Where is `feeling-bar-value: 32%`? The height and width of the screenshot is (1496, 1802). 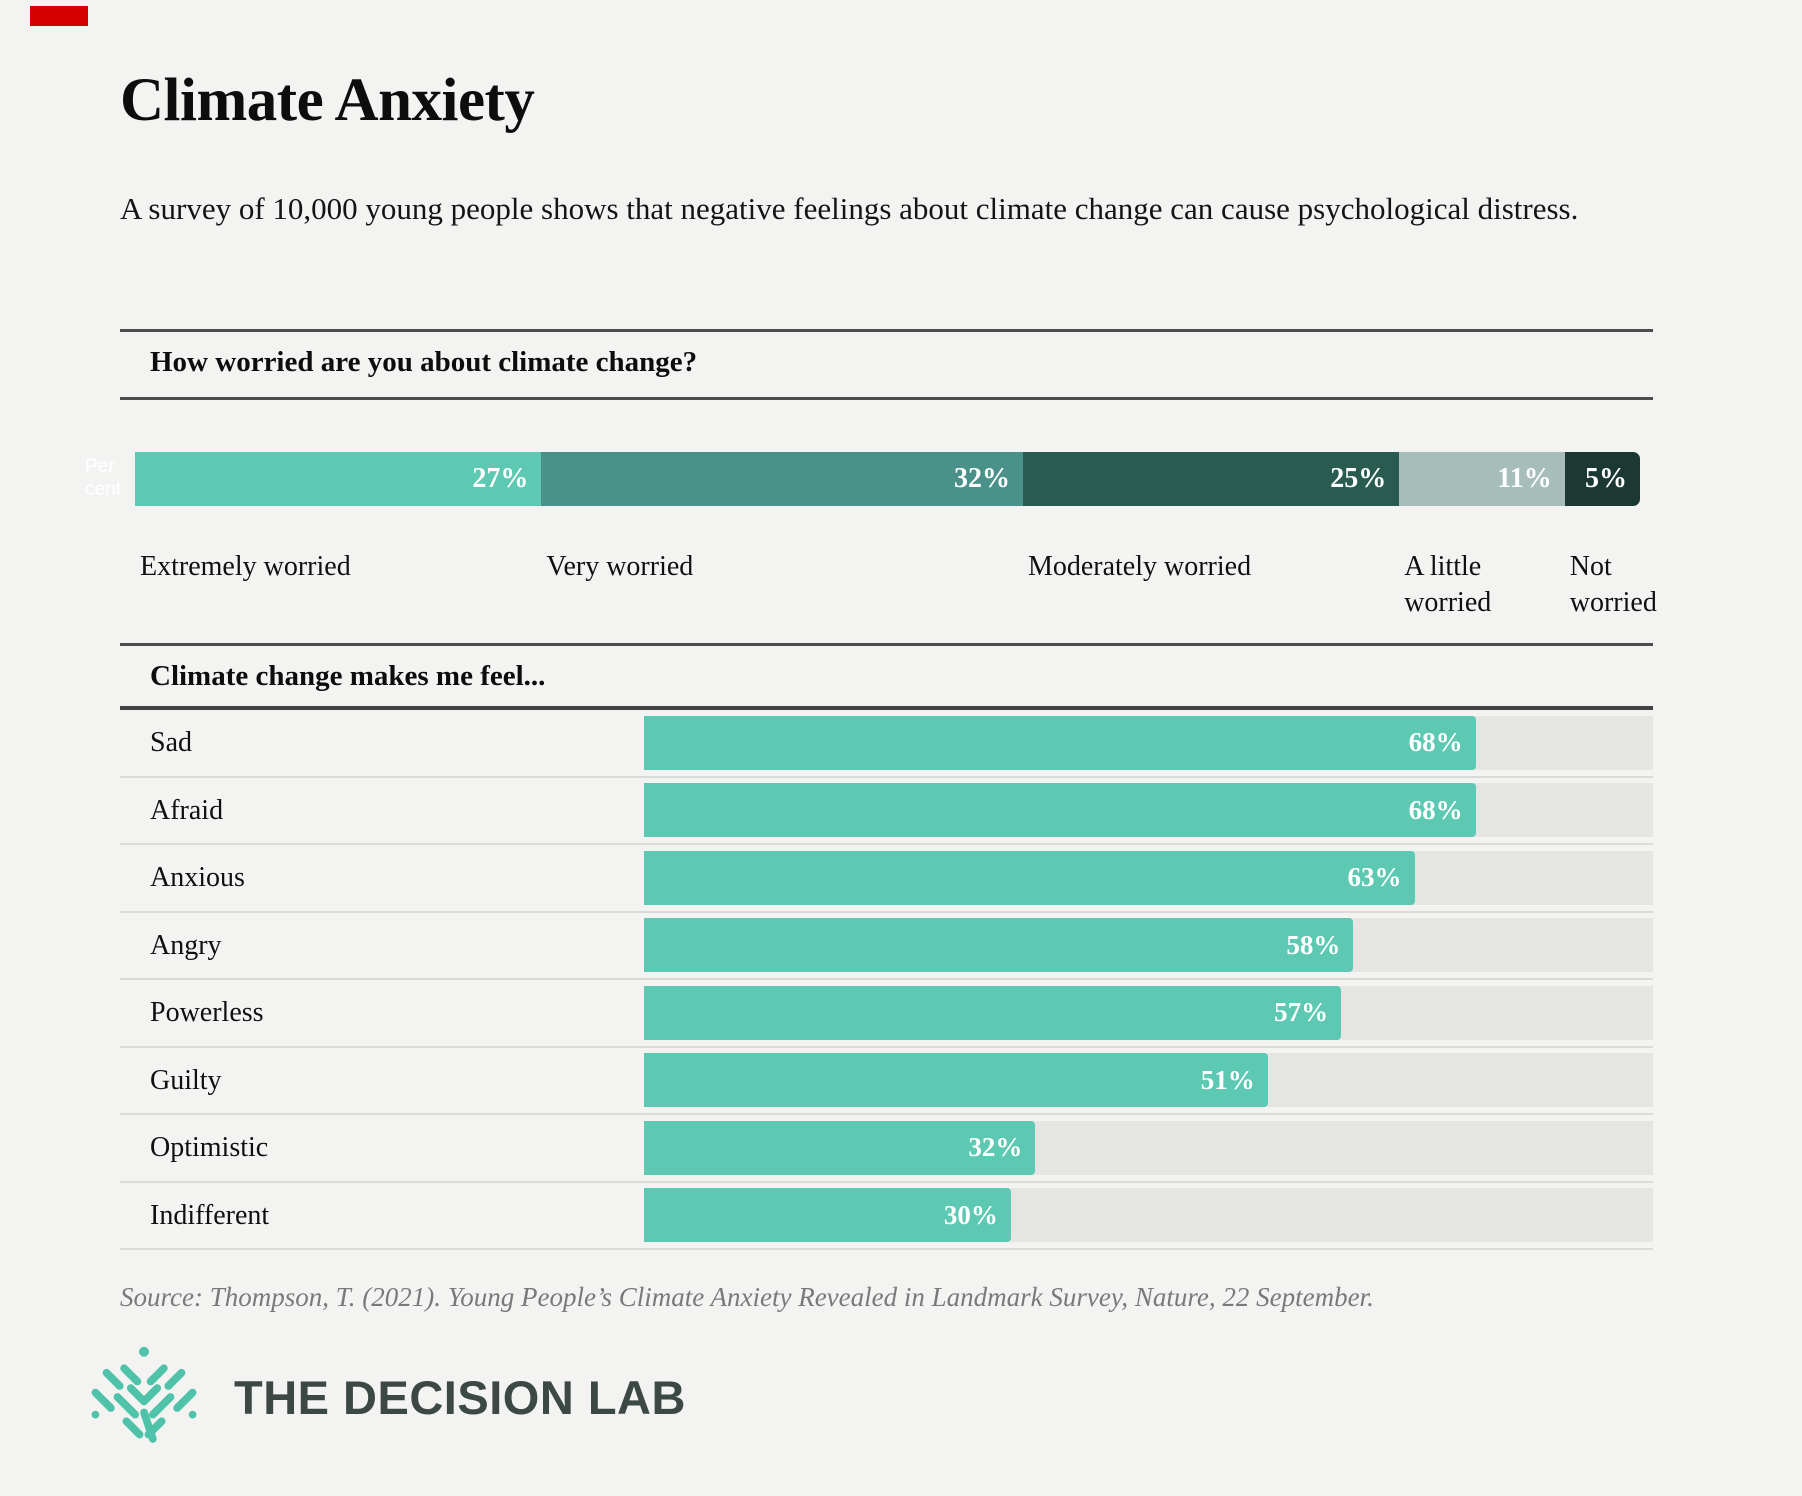
feeling-bar-value: 32% is located at coordinates (995, 1147).